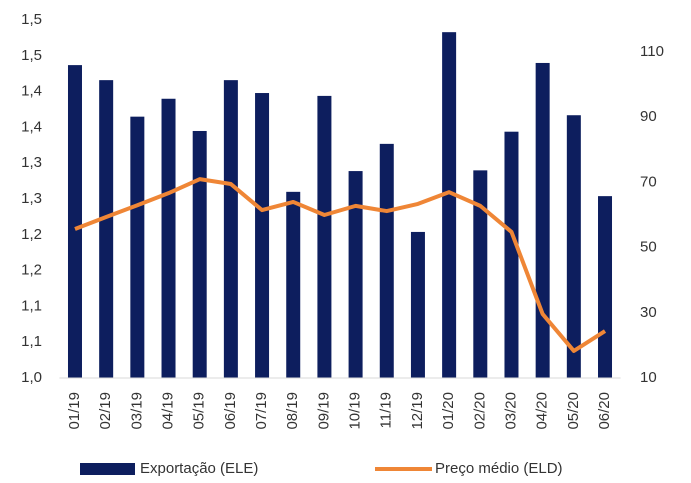 Image resolution: width=691 pixels, height=483 pixels. I want to click on x-tick-label: 03/19, so click(136, 411).